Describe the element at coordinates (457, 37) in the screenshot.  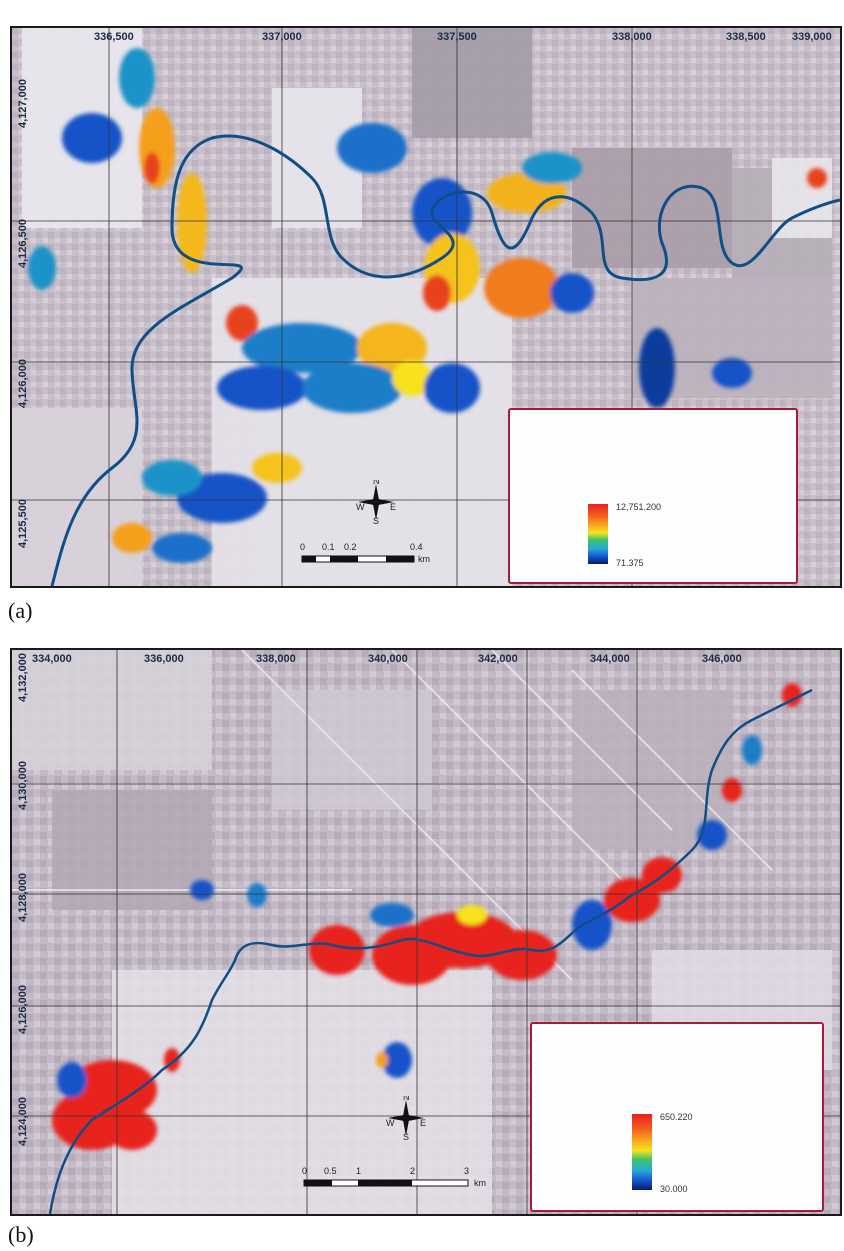
I see `x-tick-a: 337,500` at that location.